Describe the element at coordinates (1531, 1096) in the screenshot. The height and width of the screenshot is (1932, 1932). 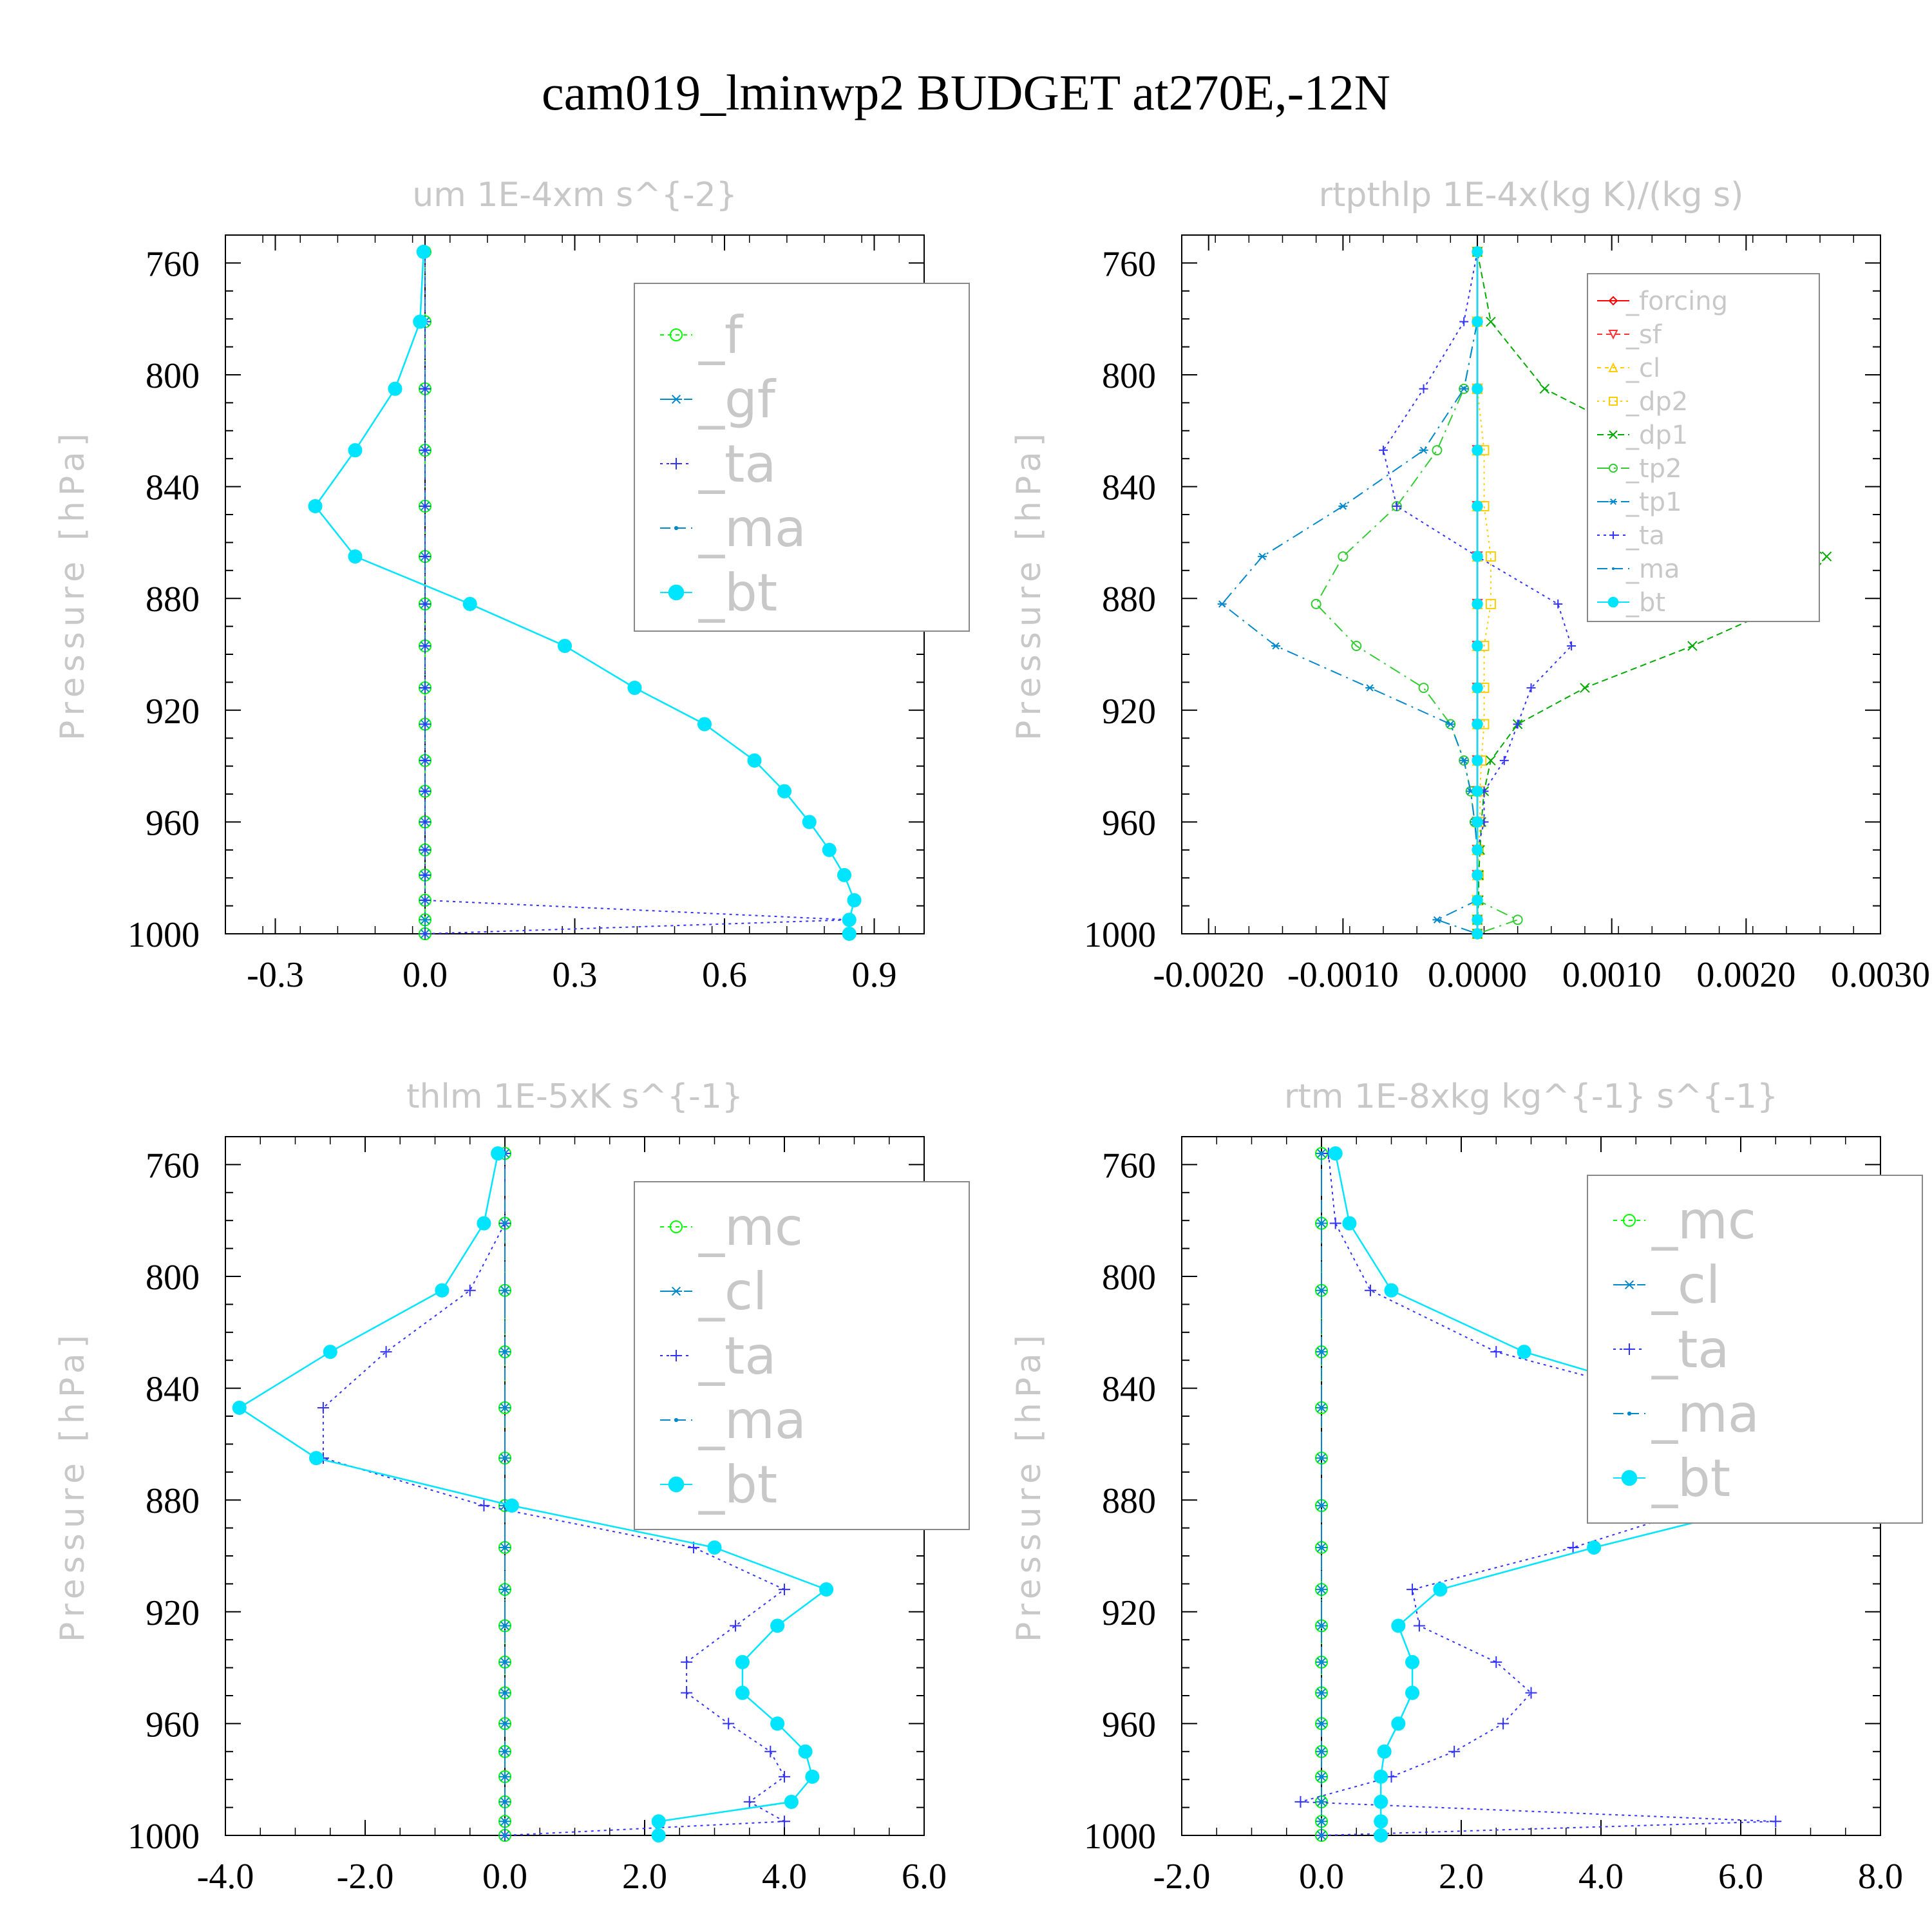
I see `panel-title: rtm 1E-8xkg kg^{-1} s^{-1}` at that location.